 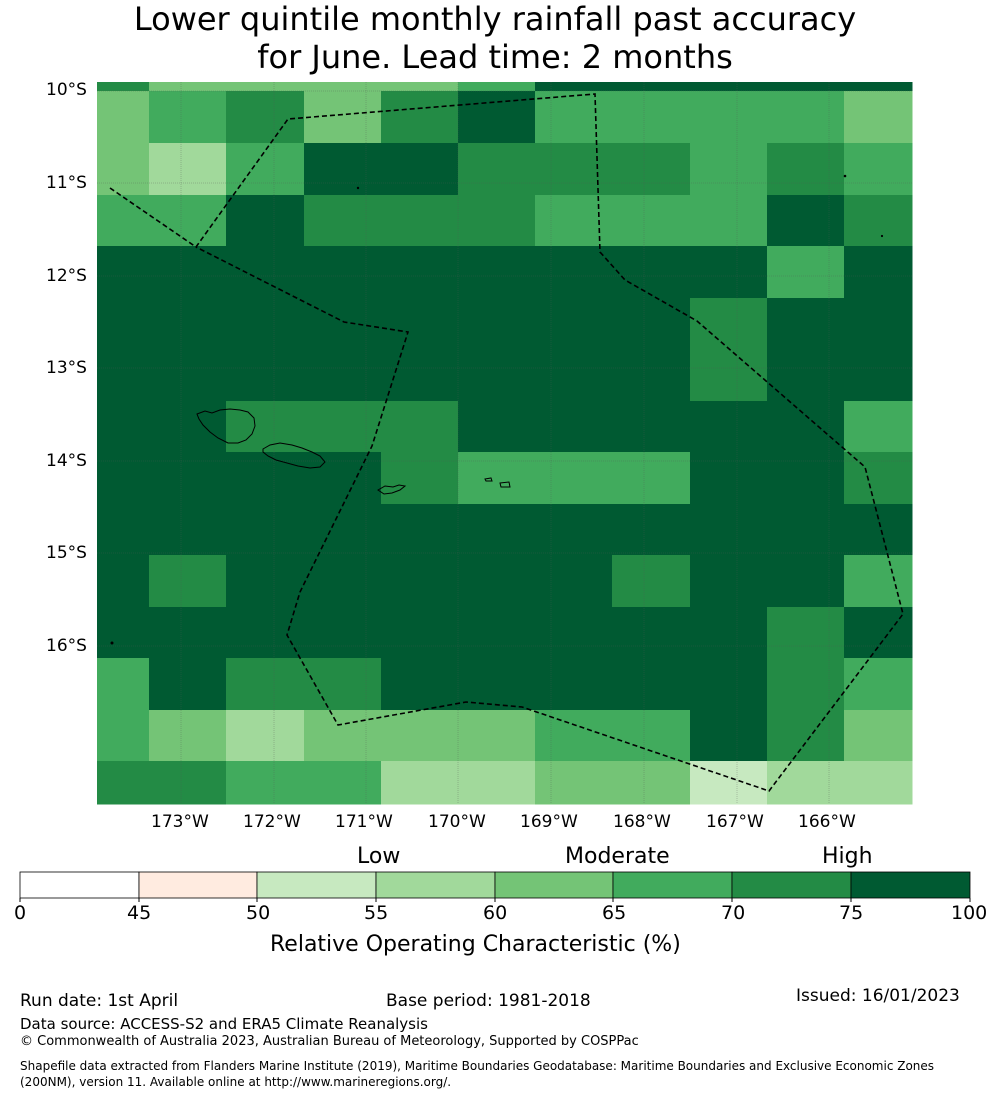 I want to click on lon-label: 169°W, so click(x=549, y=822).